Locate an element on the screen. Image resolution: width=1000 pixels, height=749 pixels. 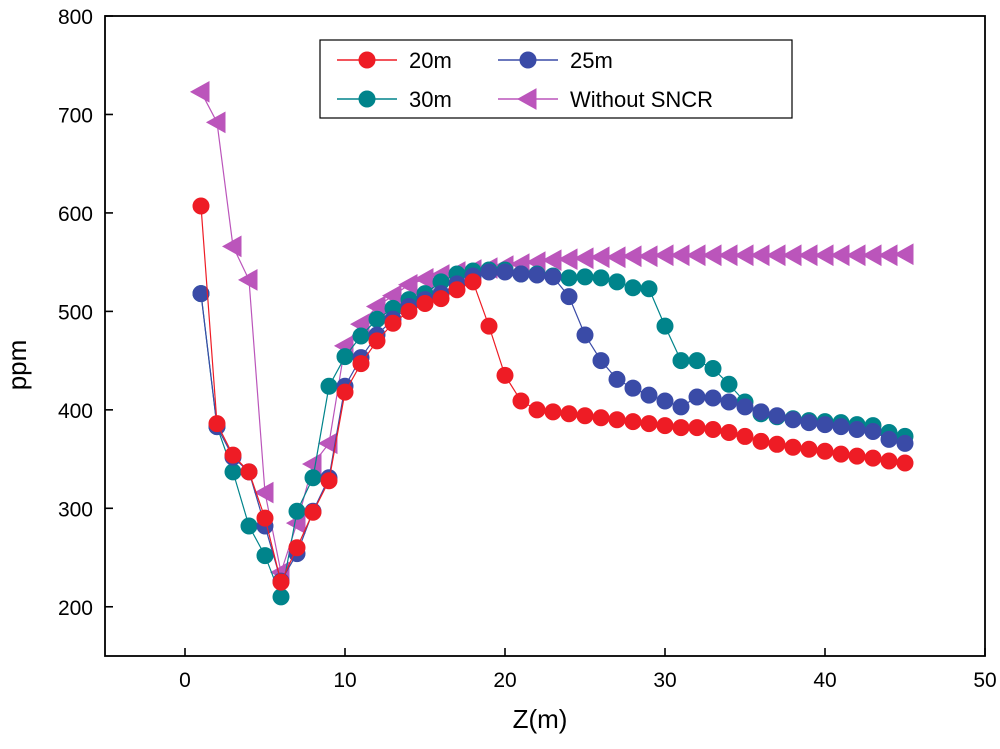
legend-label: 25m is located at coordinates (591, 60).